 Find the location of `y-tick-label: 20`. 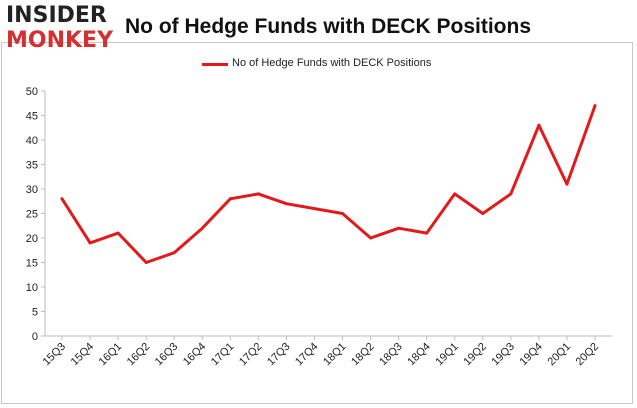

y-tick-label: 20 is located at coordinates (32, 239).